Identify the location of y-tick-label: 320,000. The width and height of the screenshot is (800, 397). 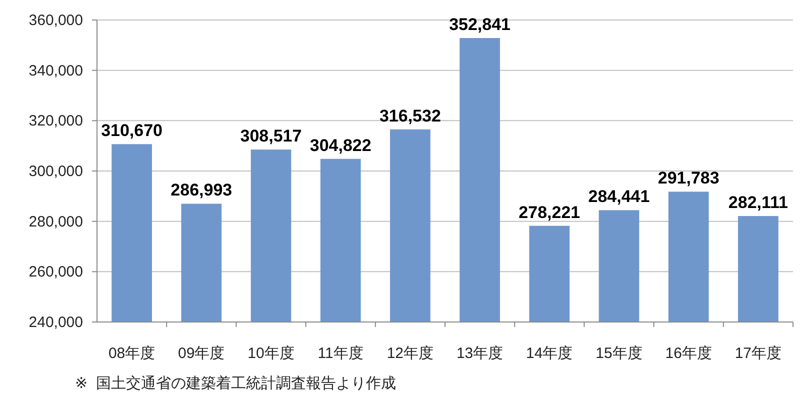
(55, 121).